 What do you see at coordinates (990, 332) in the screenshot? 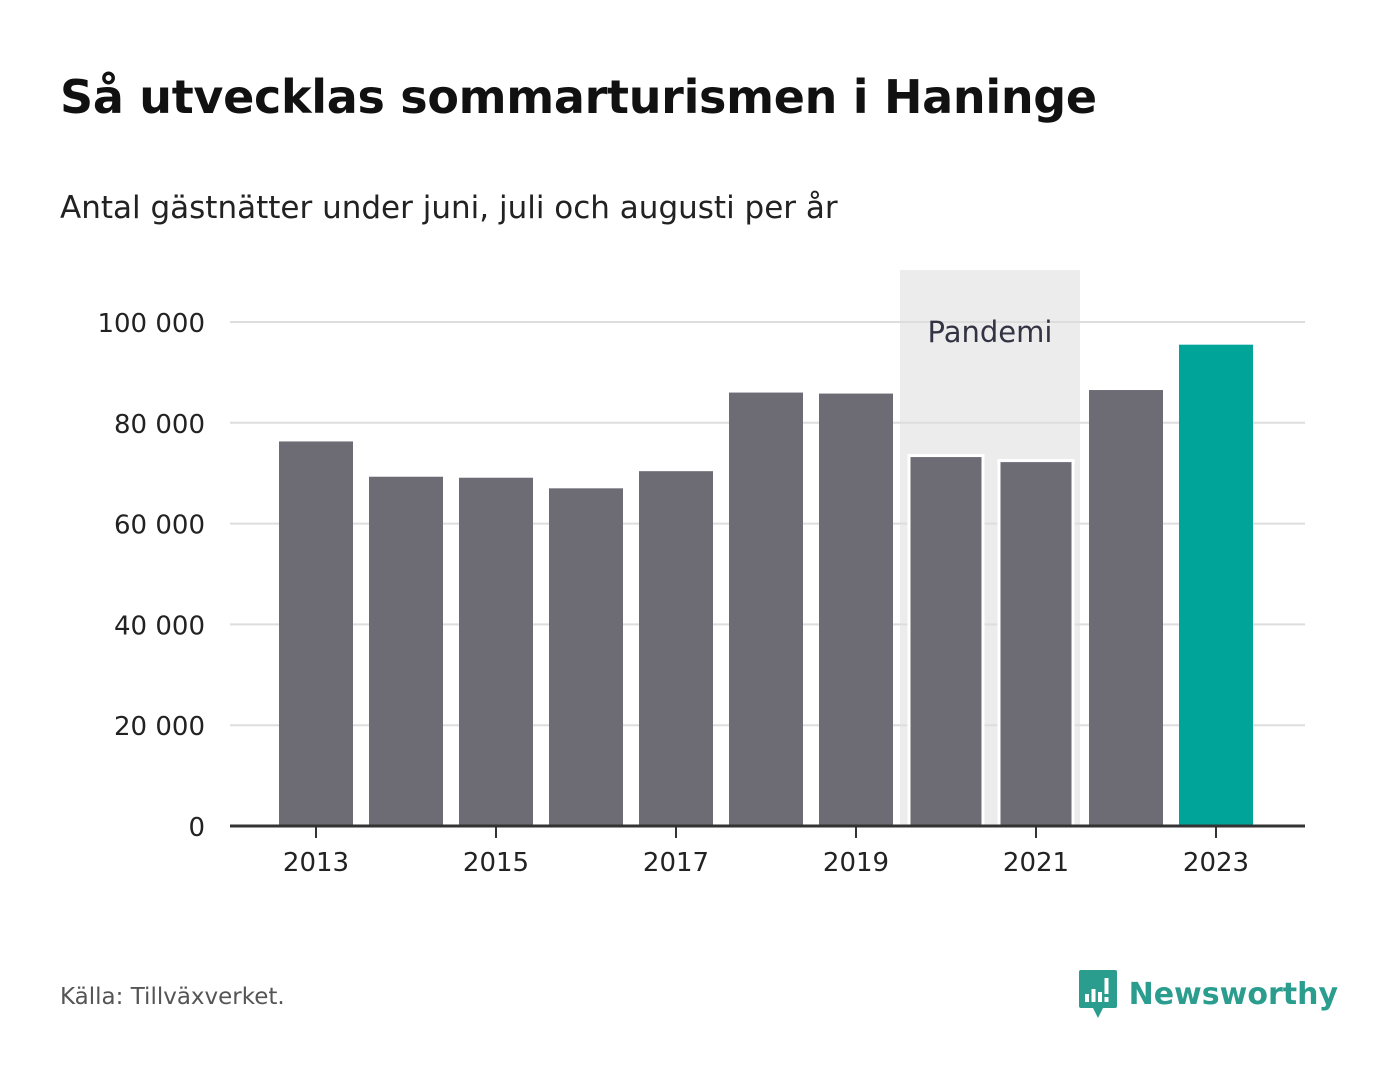
I see `pandemic-label: Pandemi` at bounding box center [990, 332].